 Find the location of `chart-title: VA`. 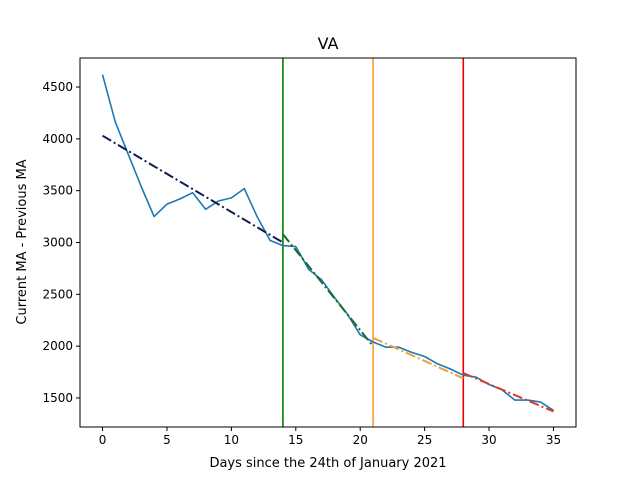

chart-title: VA is located at coordinates (328, 43).